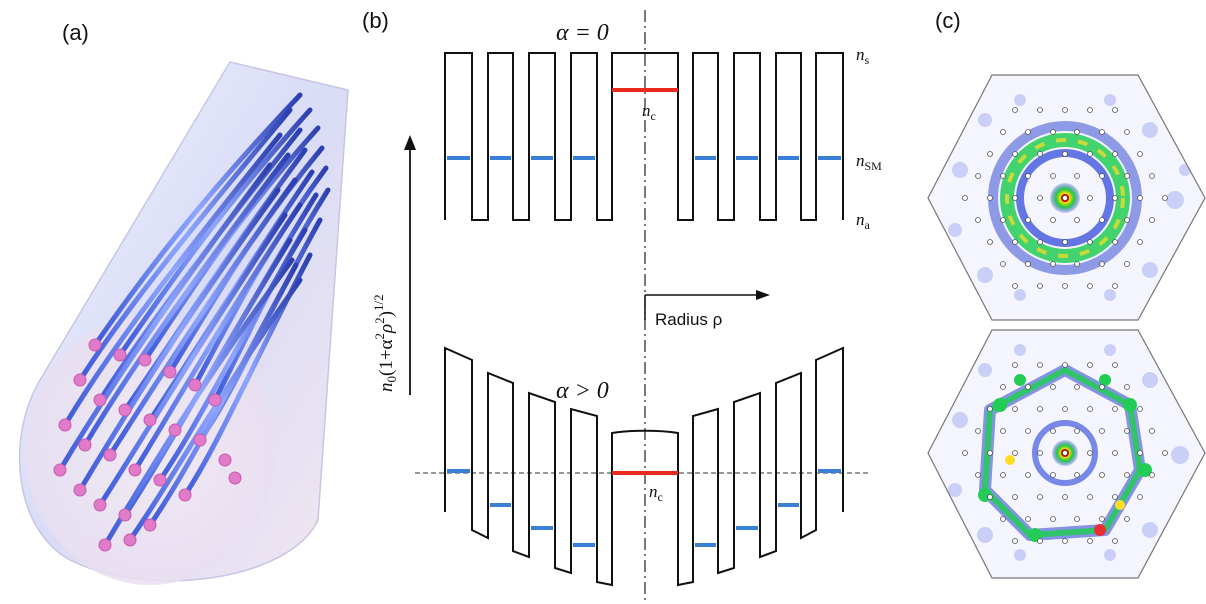  What do you see at coordinates (644, 466) in the screenshot?
I see `bottom-index-profile` at bounding box center [644, 466].